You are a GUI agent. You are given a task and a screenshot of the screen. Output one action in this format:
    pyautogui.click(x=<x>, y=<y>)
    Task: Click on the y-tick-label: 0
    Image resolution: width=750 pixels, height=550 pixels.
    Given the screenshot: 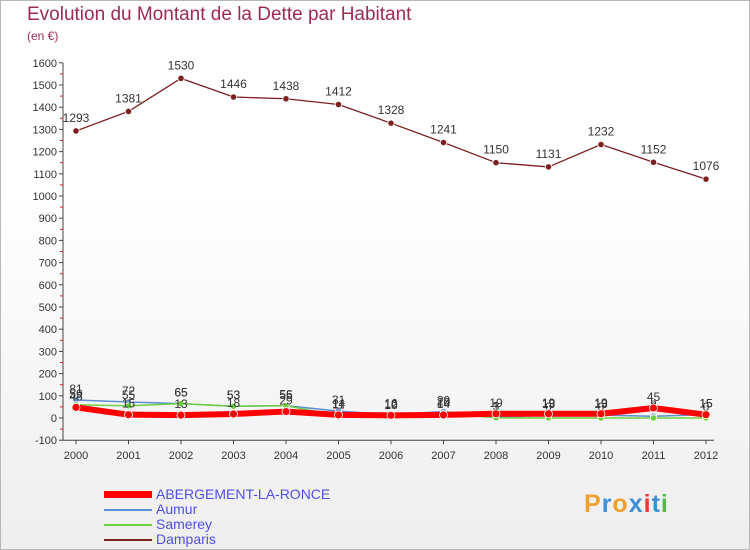 What is the action you would take?
    pyautogui.click(x=54, y=419)
    